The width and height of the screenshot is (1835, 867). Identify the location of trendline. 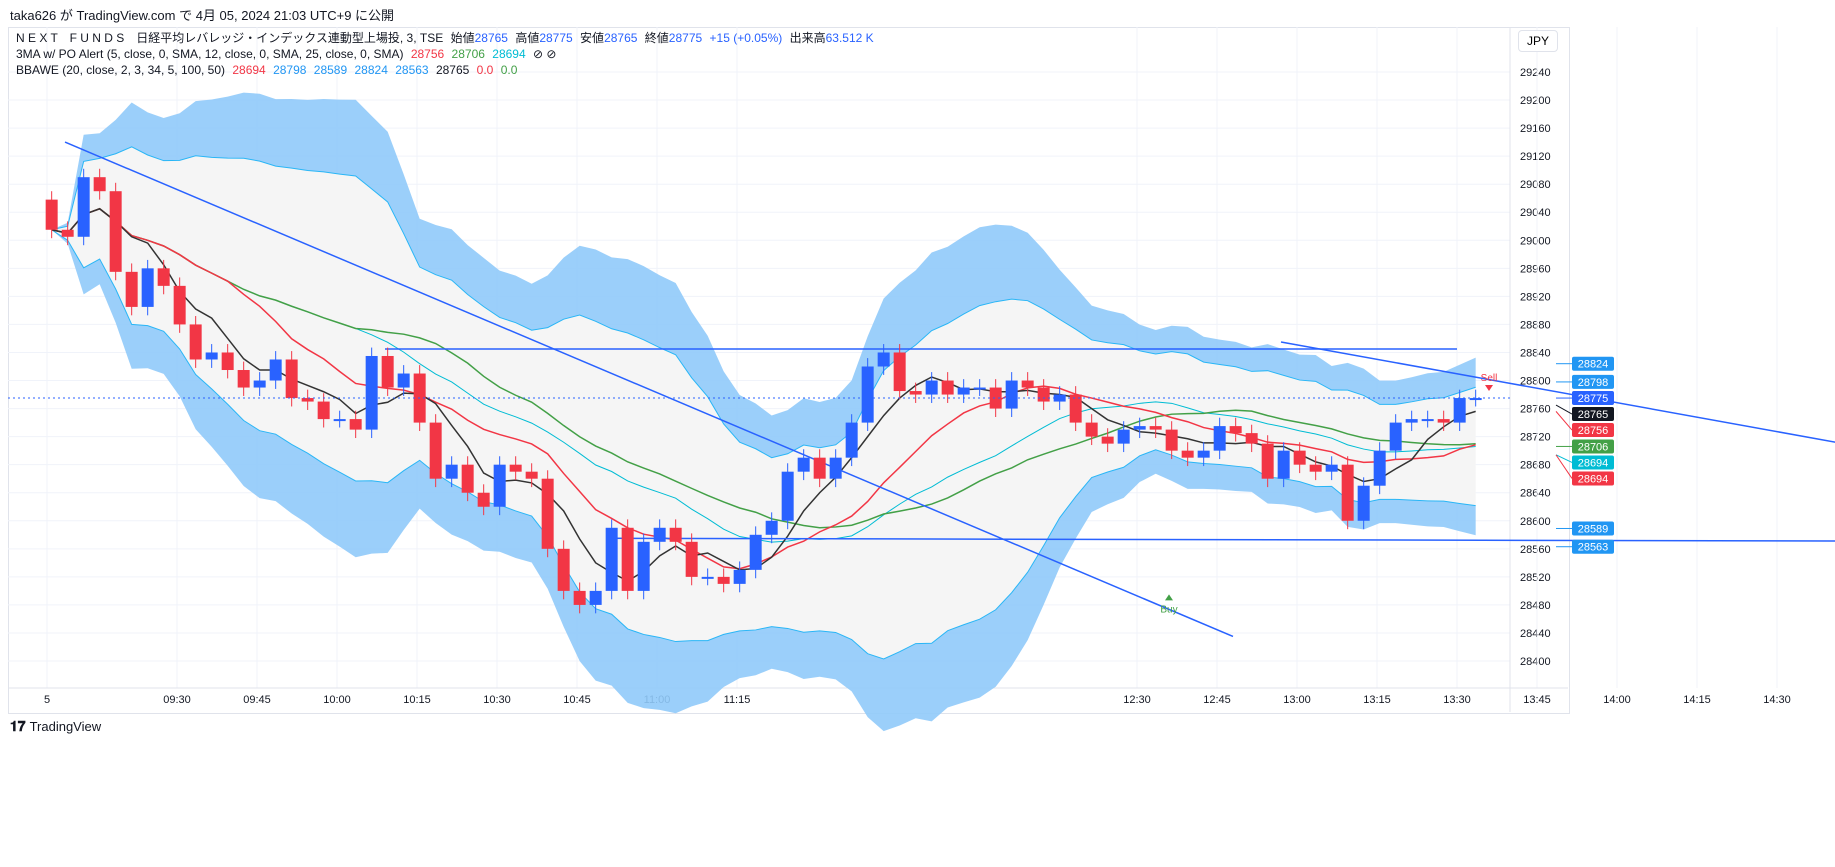
(1221, 539).